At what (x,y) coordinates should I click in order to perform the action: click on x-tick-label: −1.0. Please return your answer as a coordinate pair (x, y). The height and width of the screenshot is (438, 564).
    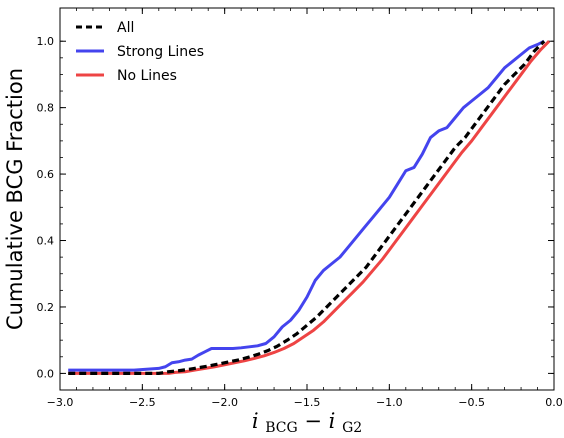
    Looking at the image, I should click on (389, 402).